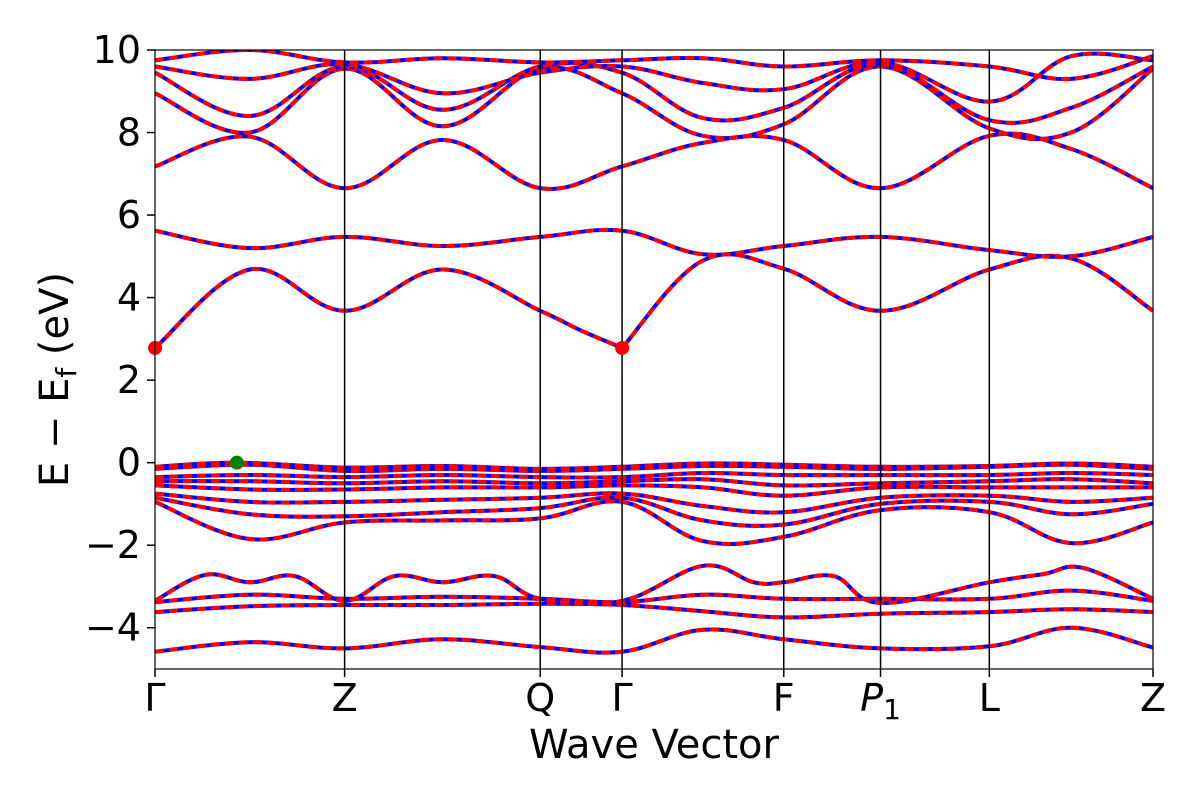 The width and height of the screenshot is (1200, 800). I want to click on x-tick-label: F, so click(784, 698).